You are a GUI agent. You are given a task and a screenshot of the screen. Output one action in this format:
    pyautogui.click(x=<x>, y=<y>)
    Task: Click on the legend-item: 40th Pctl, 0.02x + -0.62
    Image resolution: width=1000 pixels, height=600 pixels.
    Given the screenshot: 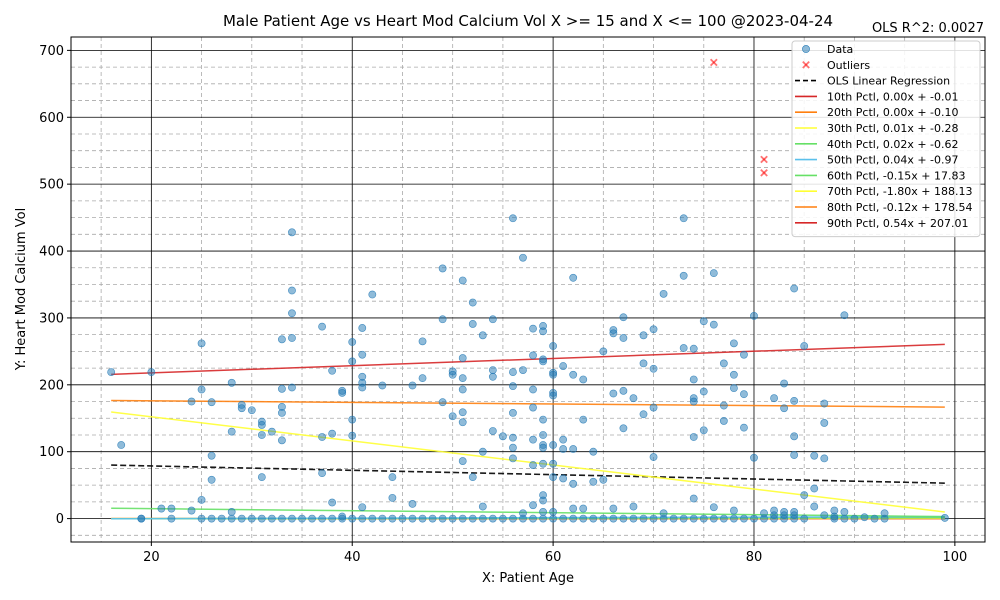 What is the action you would take?
    pyautogui.click(x=877, y=144)
    